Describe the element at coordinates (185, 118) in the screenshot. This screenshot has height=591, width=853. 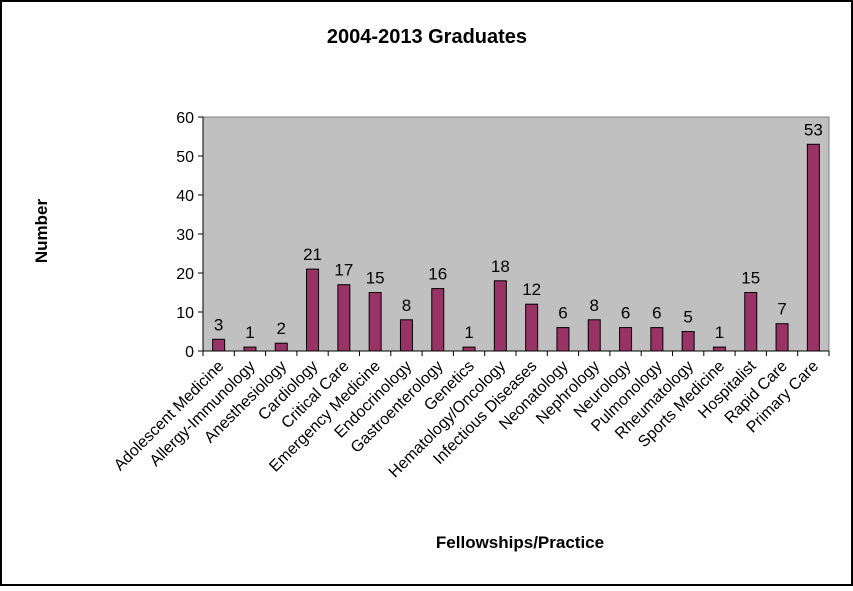
I see `y-tick-label: 60` at that location.